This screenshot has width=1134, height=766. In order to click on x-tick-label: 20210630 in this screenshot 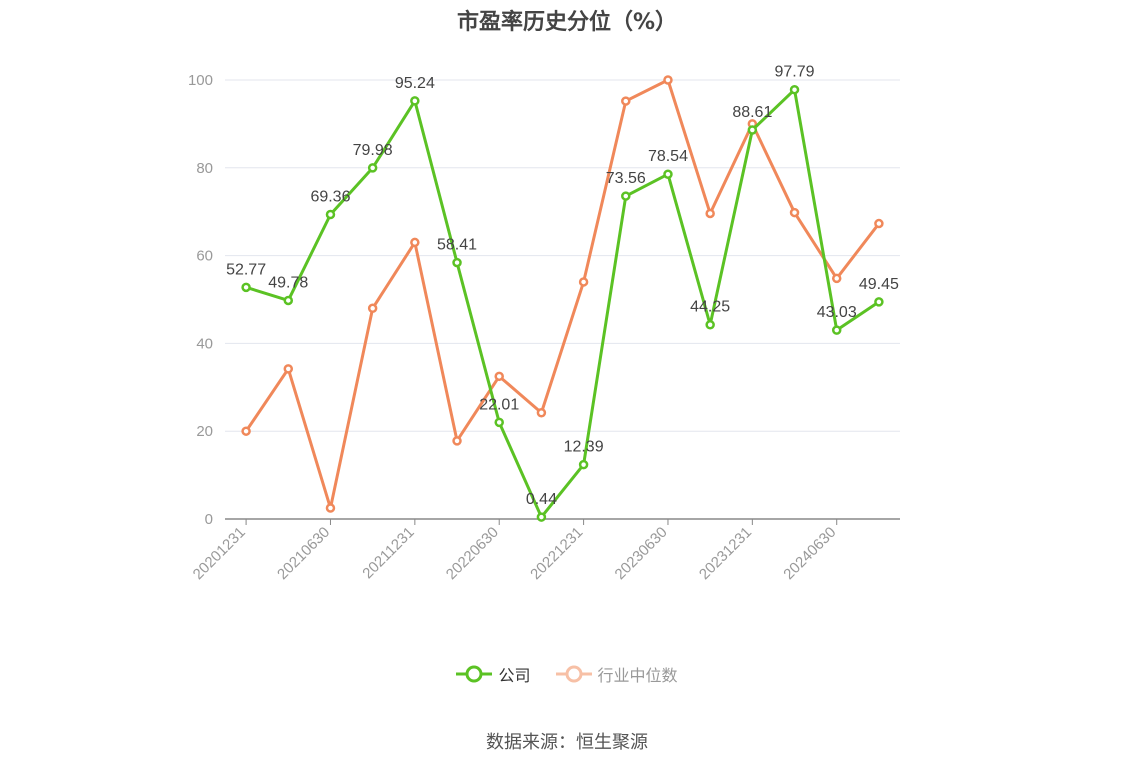, I will do `click(303, 553)`.